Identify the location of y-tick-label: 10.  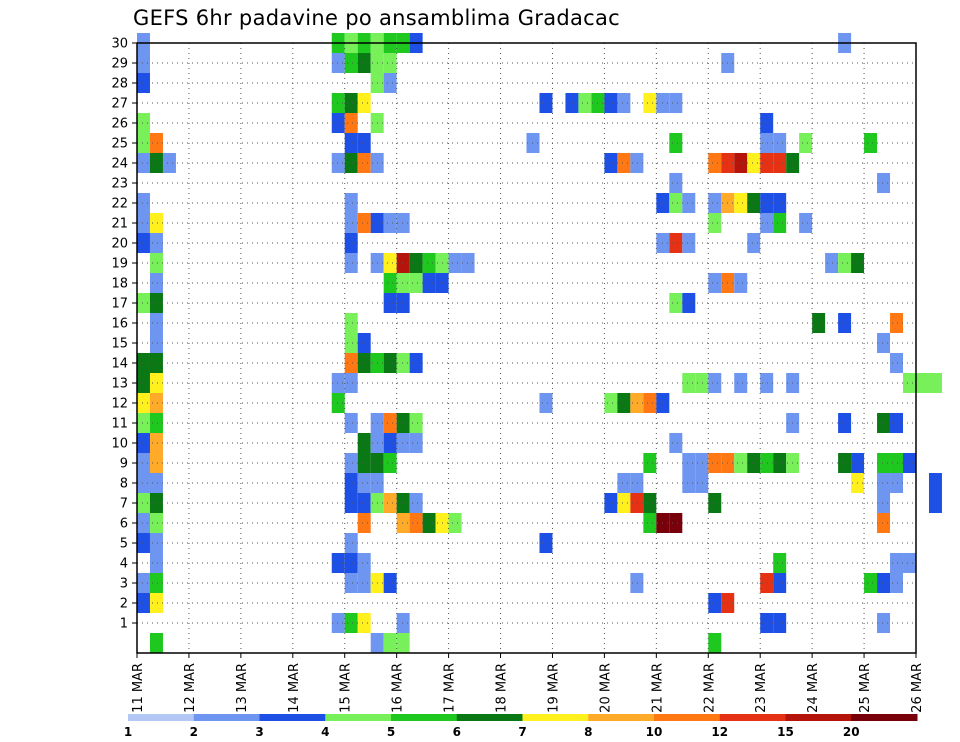
(119, 444).